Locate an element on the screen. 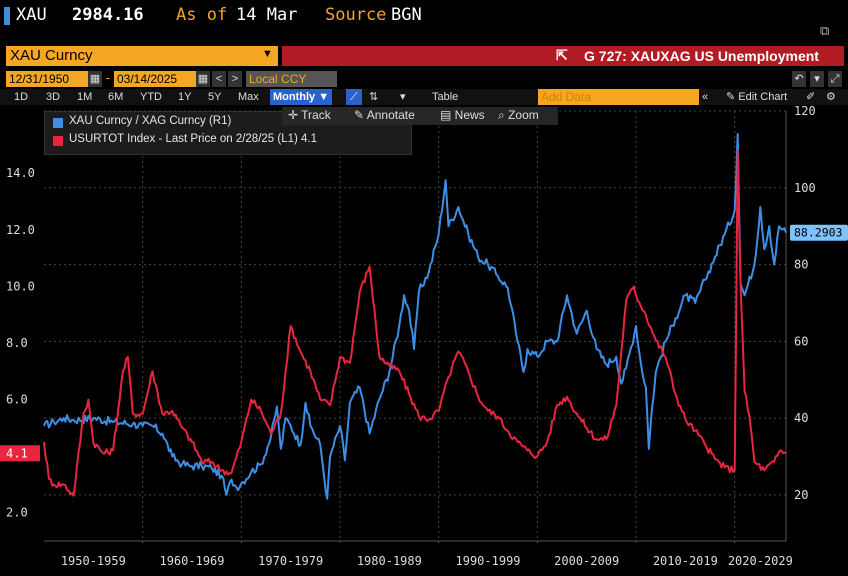 Image resolution: width=848 pixels, height=576 pixels. left-last-value-tag is located at coordinates (20, 453).